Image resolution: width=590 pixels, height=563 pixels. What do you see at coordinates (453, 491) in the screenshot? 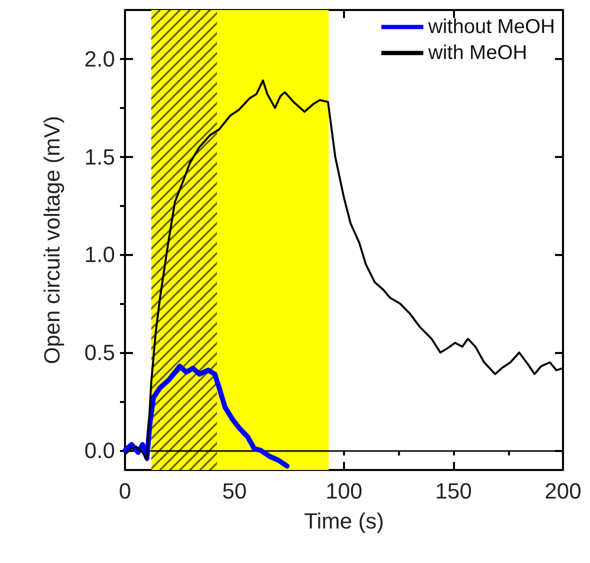
I see `x-tick-label: 150` at bounding box center [453, 491].